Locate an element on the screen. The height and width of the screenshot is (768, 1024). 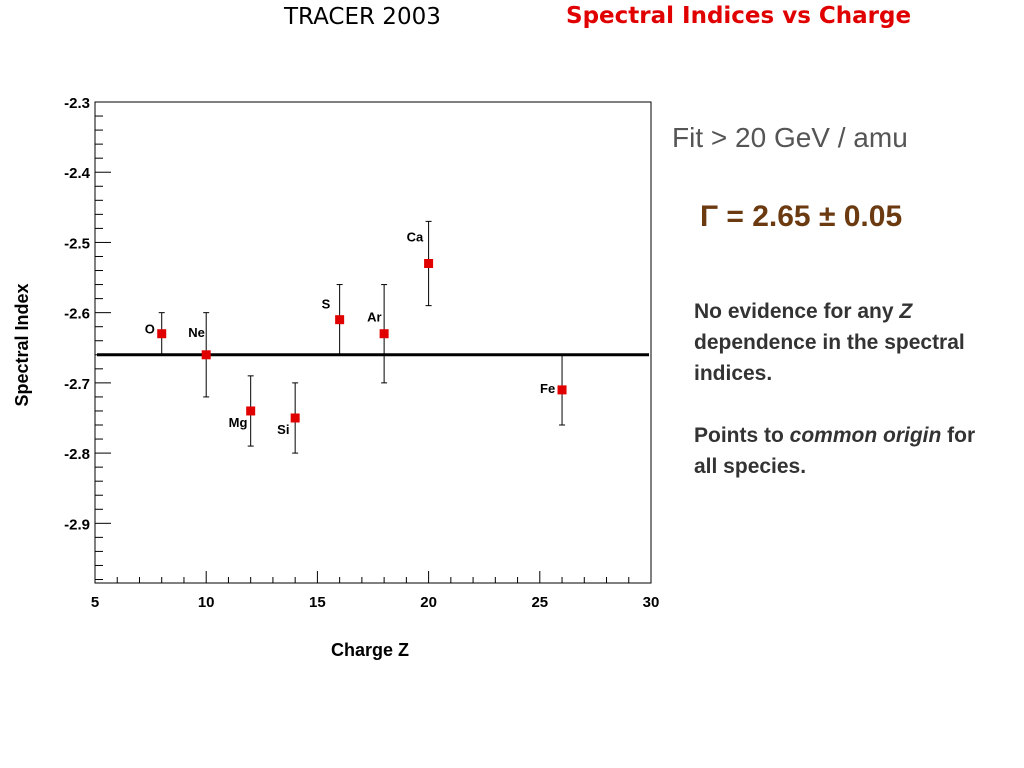
y-tick-label: -2.3 is located at coordinates (77, 103).